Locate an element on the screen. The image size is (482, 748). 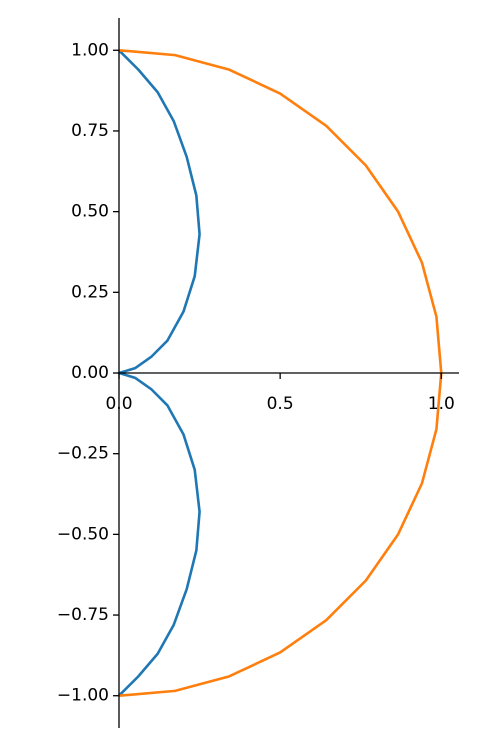
y-tick-label: 0.75 is located at coordinates (90, 131).